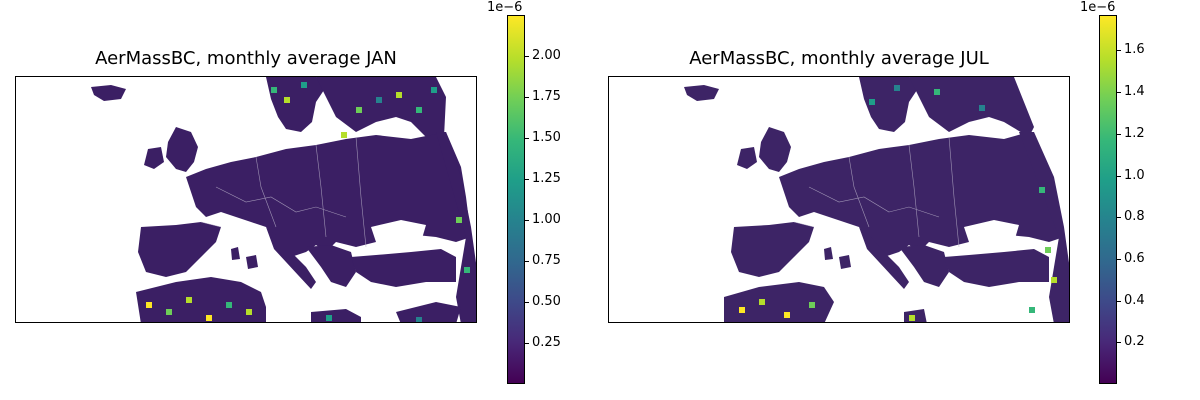 The height and width of the screenshot is (400, 1200). What do you see at coordinates (1134, 341) in the screenshot?
I see `colorbar-tick-label: 0.2` at bounding box center [1134, 341].